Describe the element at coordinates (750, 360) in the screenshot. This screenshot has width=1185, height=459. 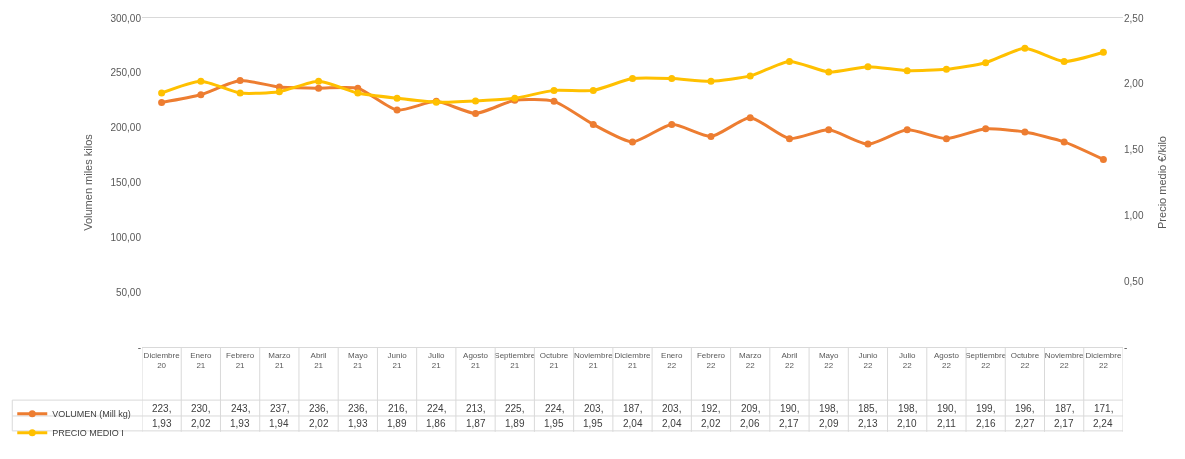
I see `x-tick-label: Marzo 22` at that location.